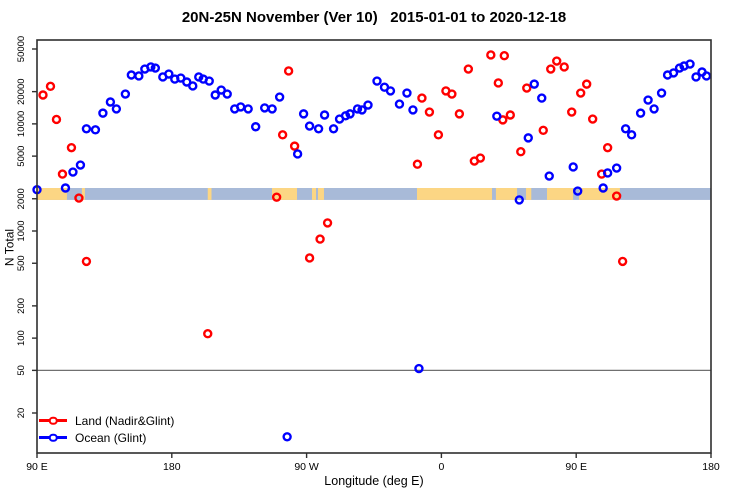 This screenshot has height=500, width=750. What do you see at coordinates (21, 198) in the screenshot?
I see `y-tick-label: 2000` at bounding box center [21, 198].